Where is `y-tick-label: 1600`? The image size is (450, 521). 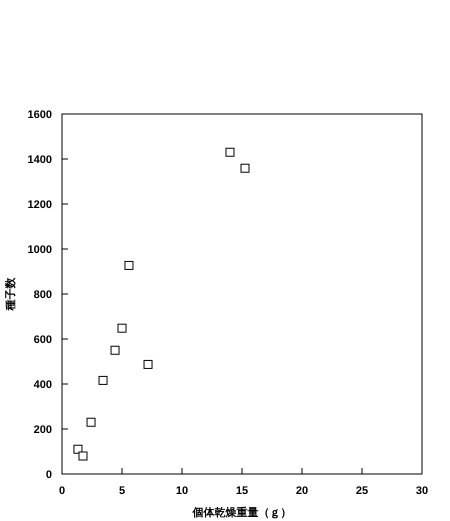
y-tick-label: 1600 is located at coordinates (40, 115).